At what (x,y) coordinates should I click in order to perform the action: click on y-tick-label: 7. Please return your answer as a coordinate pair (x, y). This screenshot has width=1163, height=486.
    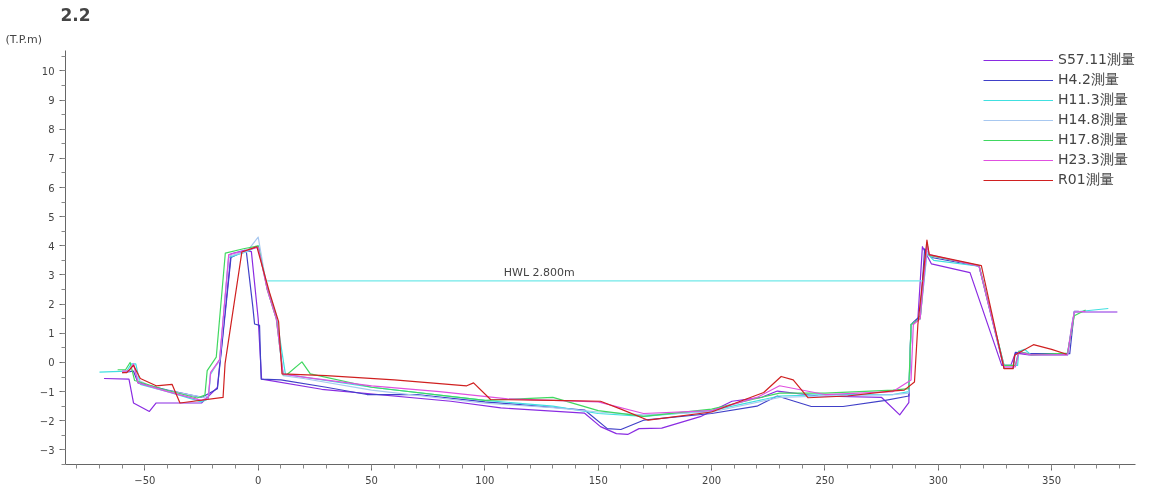
    Looking at the image, I should click on (51, 159).